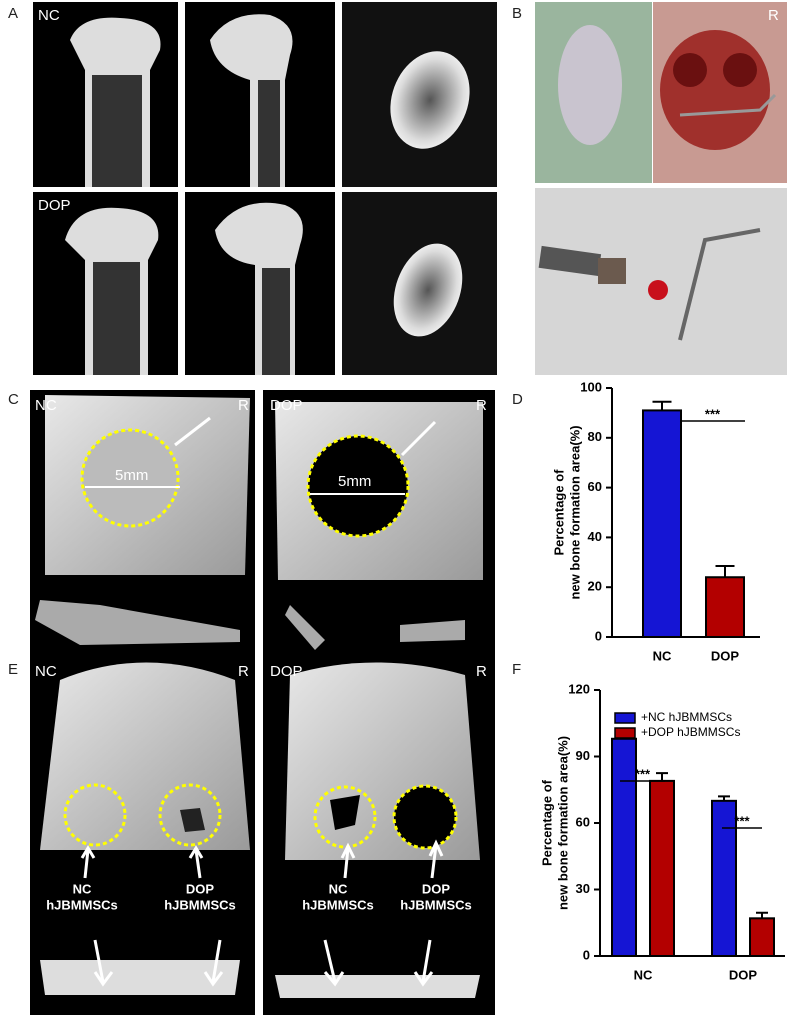  I want to click on panel-label: B, so click(517, 13).